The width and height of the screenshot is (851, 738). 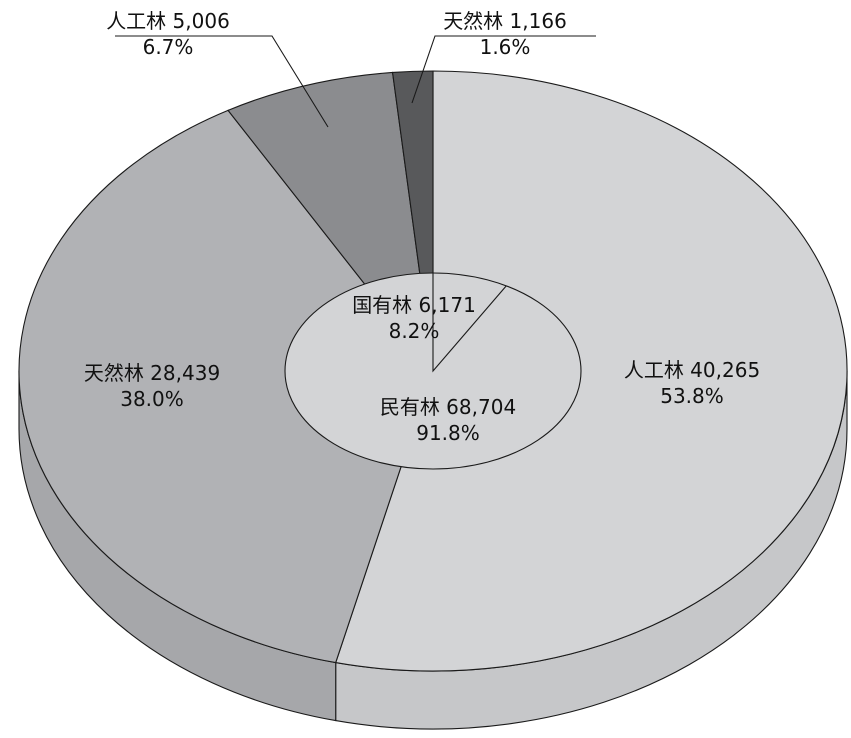 I want to click on slice-label-1: 天然林 28,439 38.0%, so click(x=152, y=386).